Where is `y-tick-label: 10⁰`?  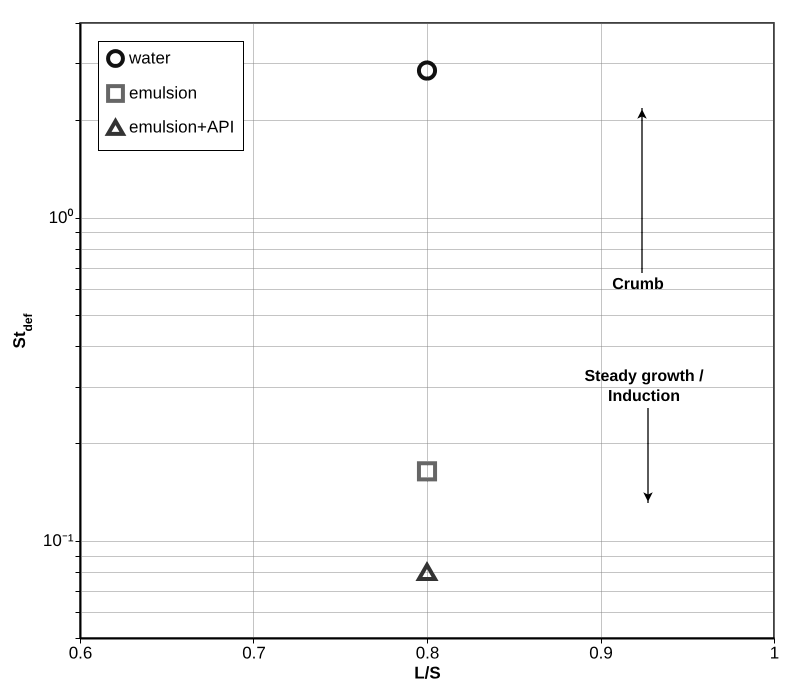
y-tick-label: 10⁰ is located at coordinates (61, 218).